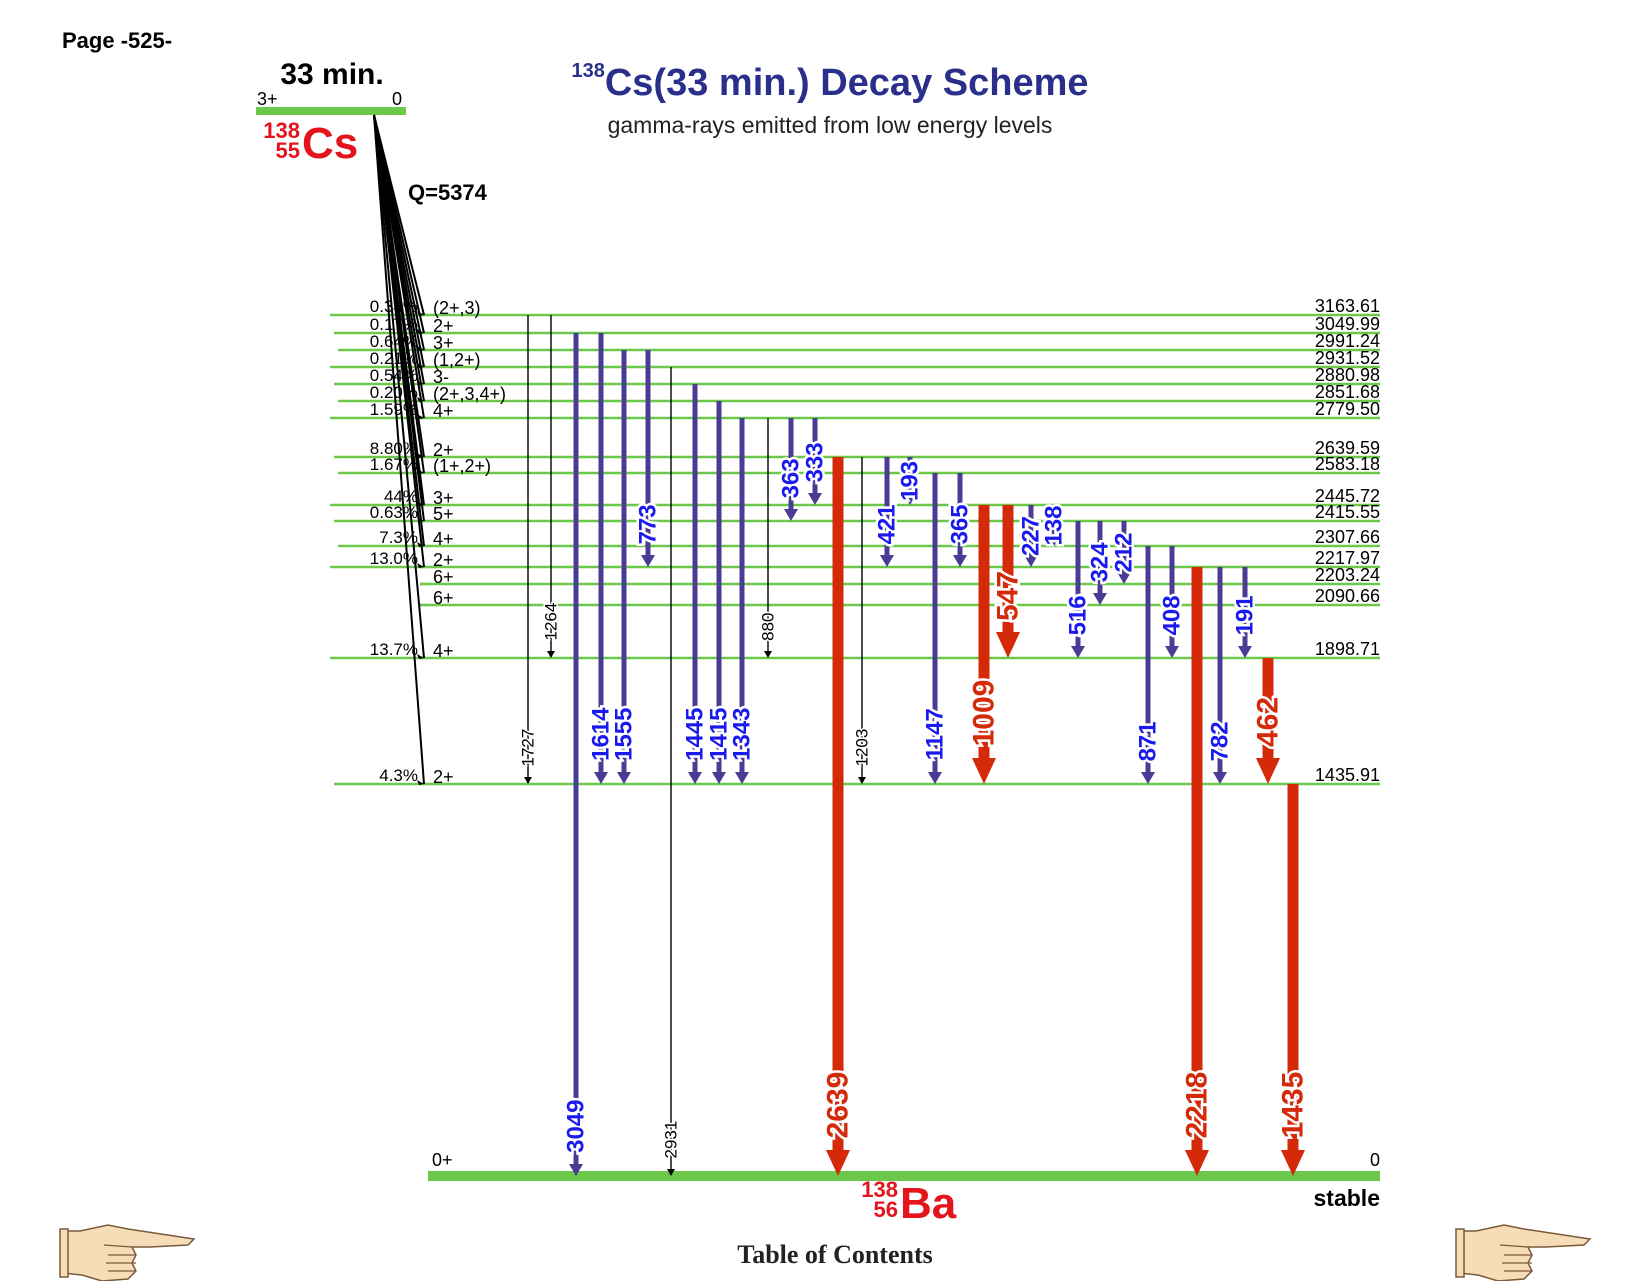  What do you see at coordinates (742, 734) in the screenshot?
I see `gamma-energy-label: 1343` at bounding box center [742, 734].